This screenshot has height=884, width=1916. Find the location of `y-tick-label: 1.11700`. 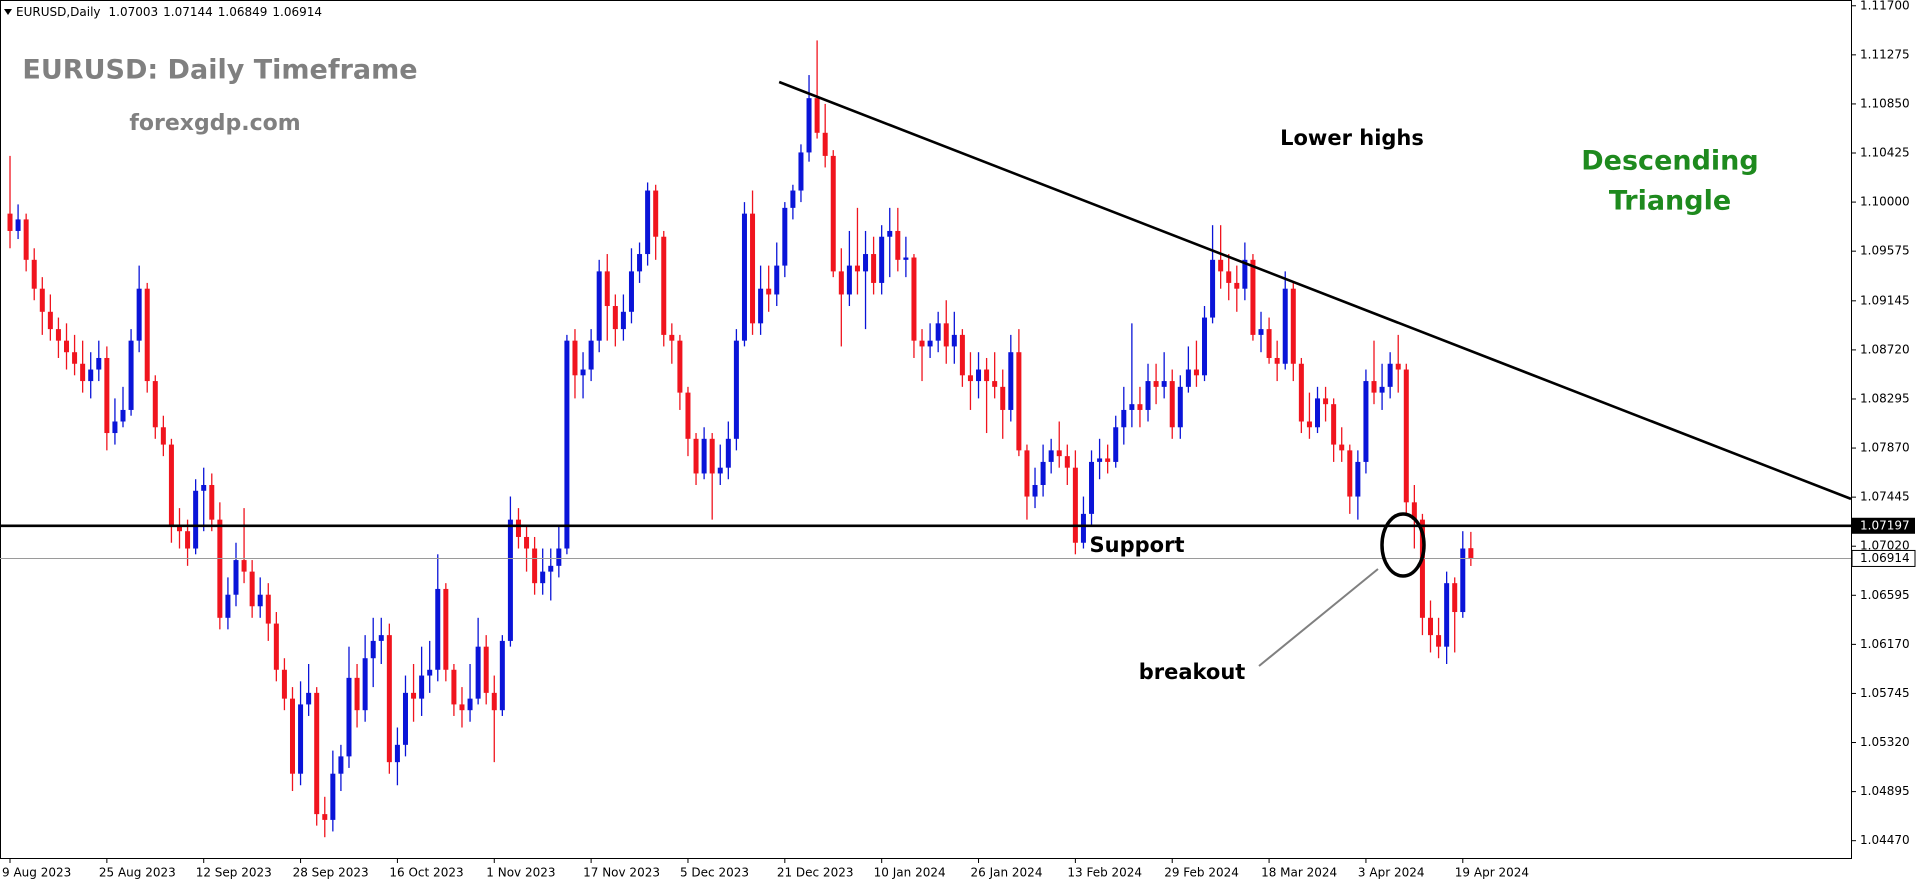

y-tick-label: 1.11700 is located at coordinates (1885, 6).